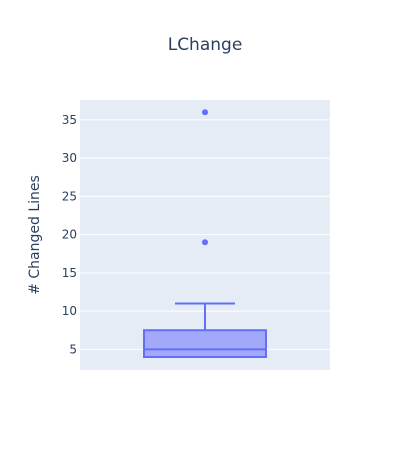 This screenshot has width=409, height=450. Describe the element at coordinates (69, 120) in the screenshot. I see `y-tick-label-35: 35` at that location.